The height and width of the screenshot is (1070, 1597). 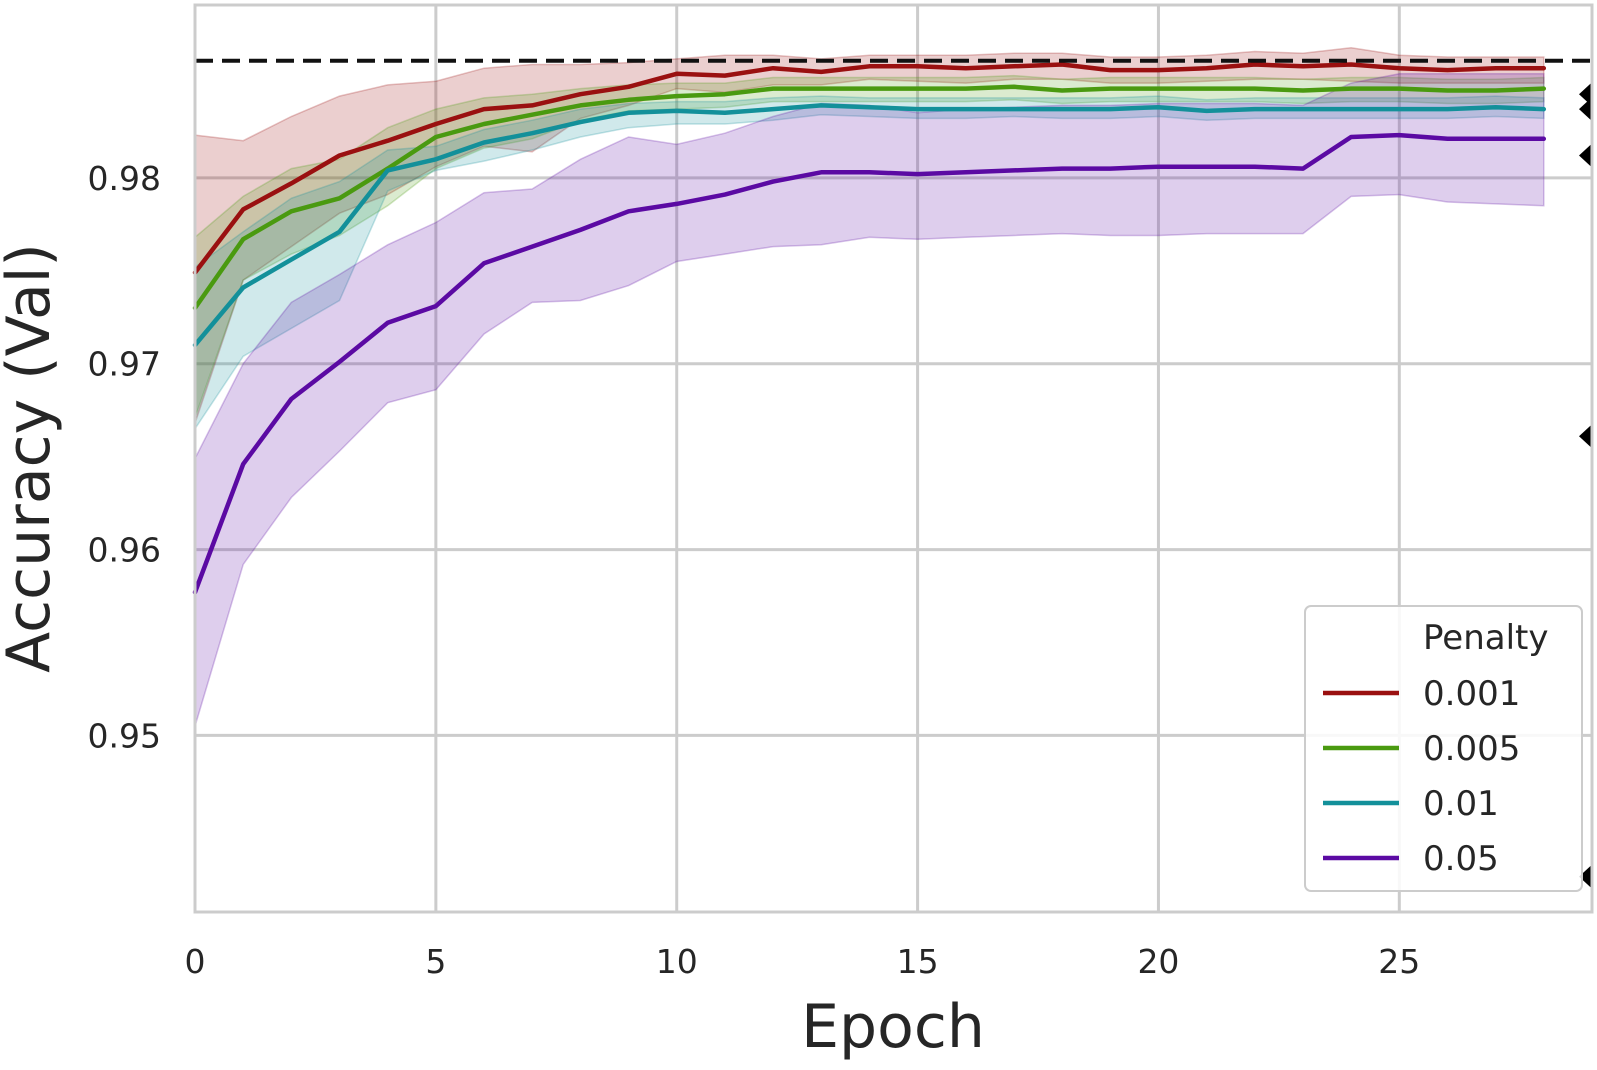 I want to click on legend-items: 0.001 0.005 0.01 0.05, so click(x=1421, y=776).